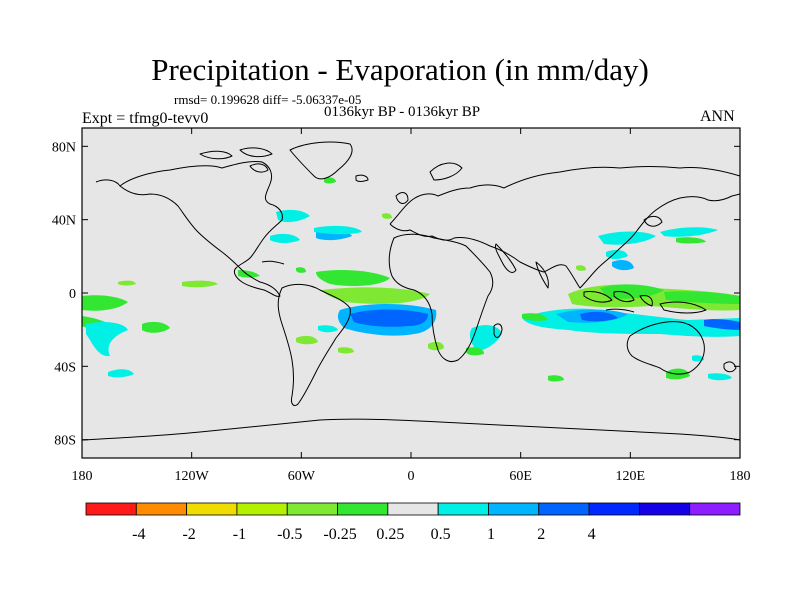 Image resolution: width=800 pixels, height=600 pixels. I want to click on lat-tick-label: 80N, so click(64, 147).